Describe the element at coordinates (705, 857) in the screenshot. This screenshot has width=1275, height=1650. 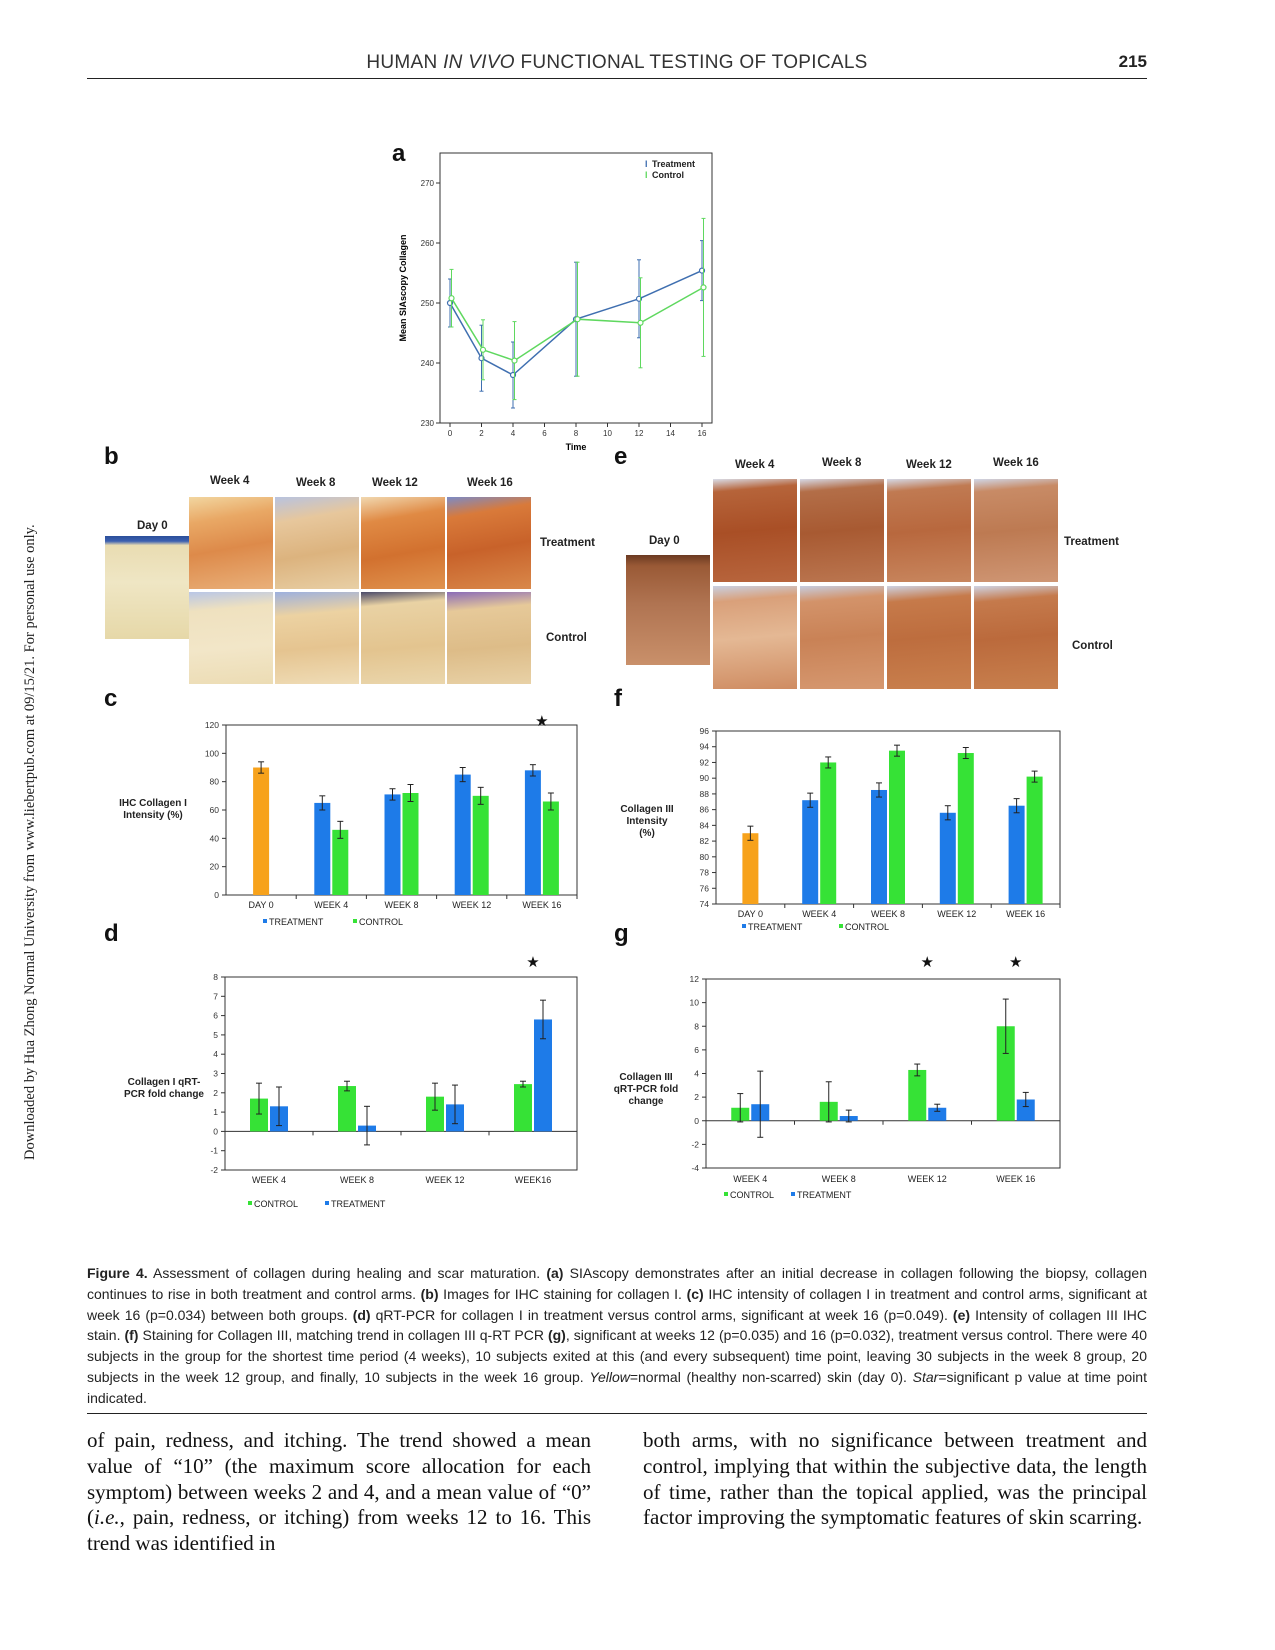
I see `chart-f-ytick-label: 80` at that location.